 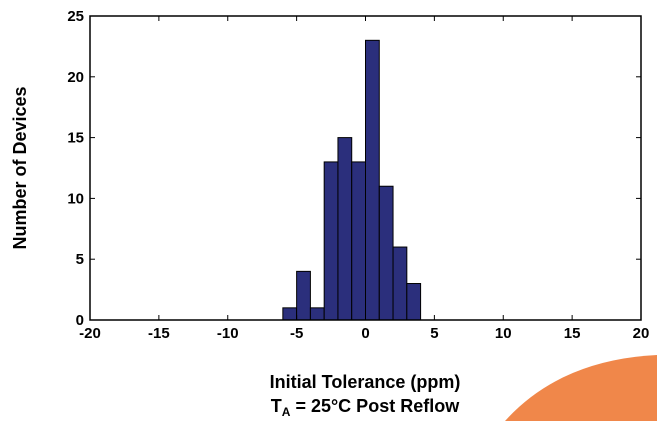 What do you see at coordinates (75, 138) in the screenshot?
I see `y-tick-label: 15` at bounding box center [75, 138].